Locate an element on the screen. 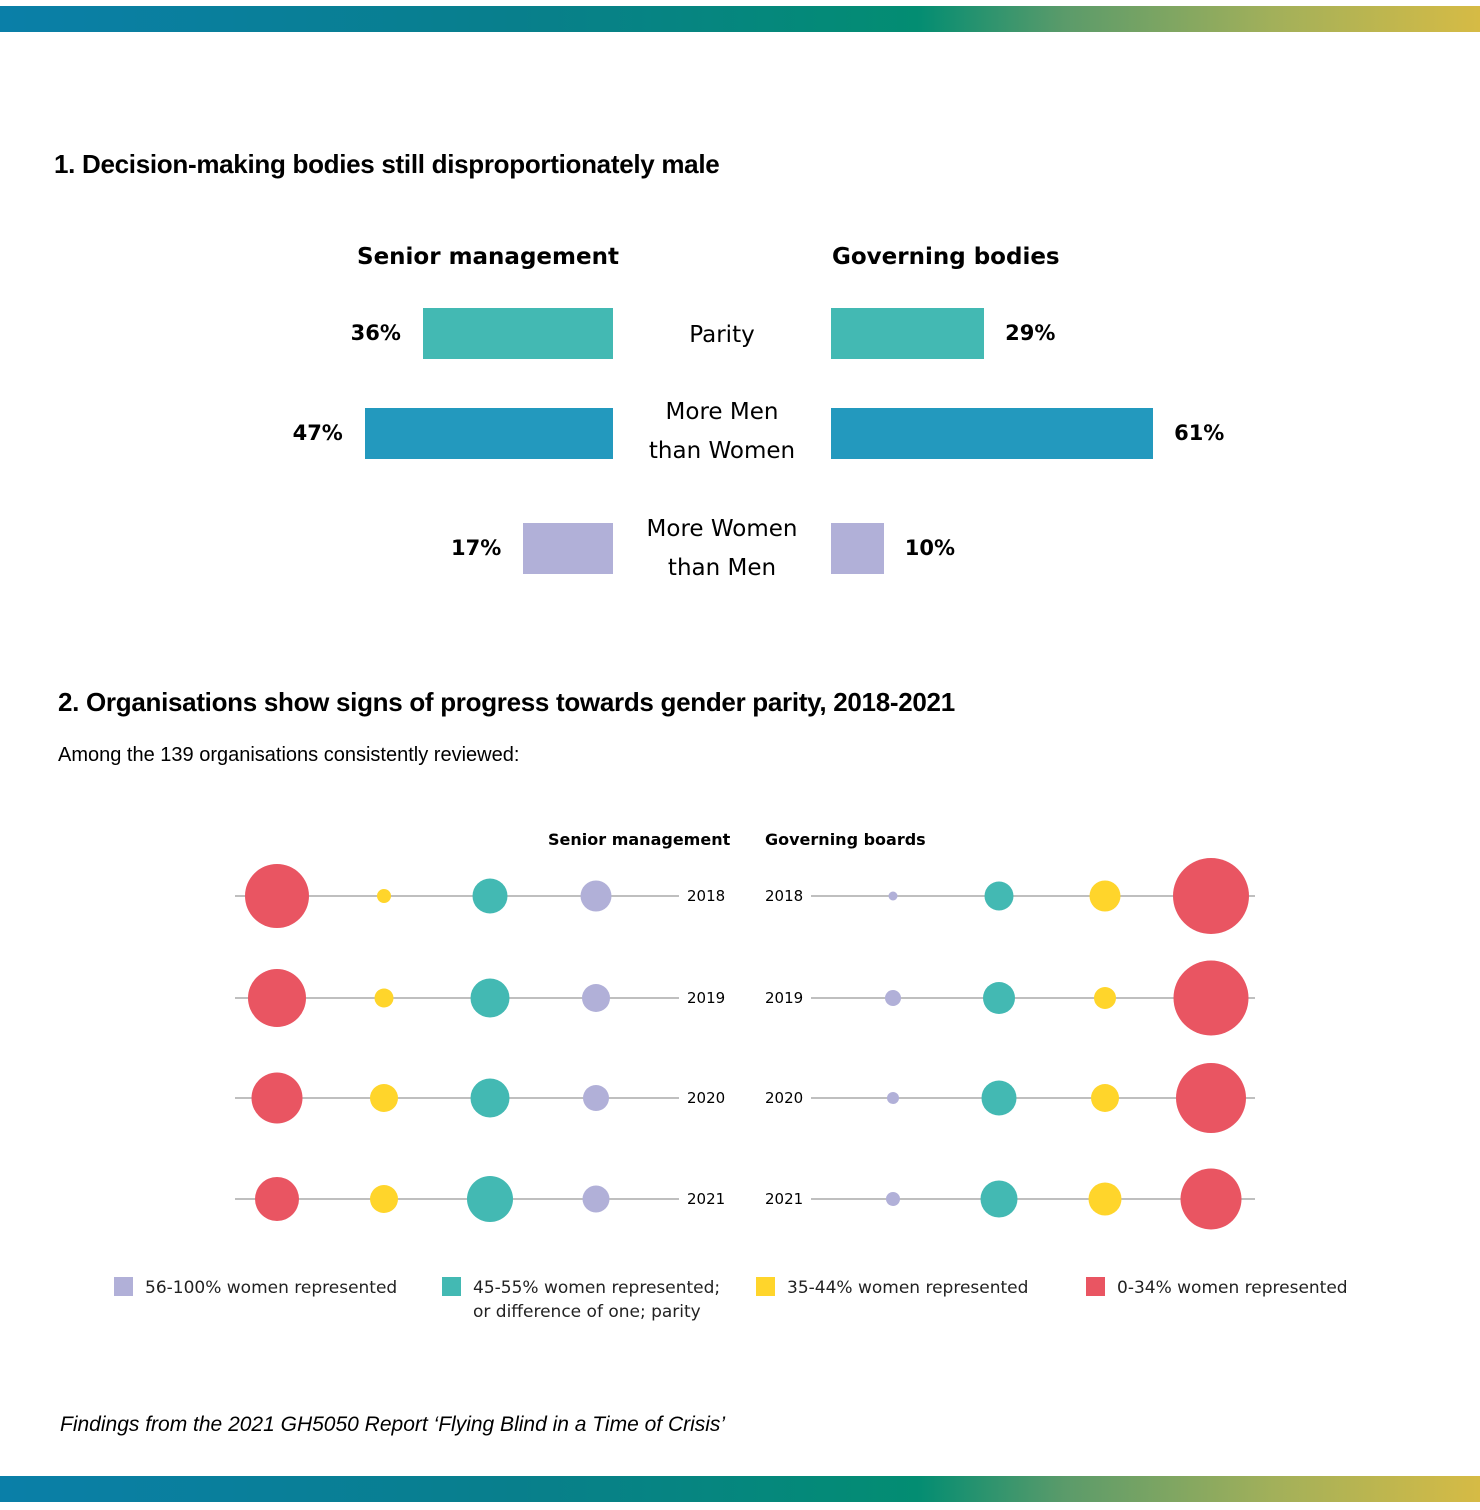 The height and width of the screenshot is (1510, 1480). legend-label-35-44: 35-44% women represented is located at coordinates (907, 1288).